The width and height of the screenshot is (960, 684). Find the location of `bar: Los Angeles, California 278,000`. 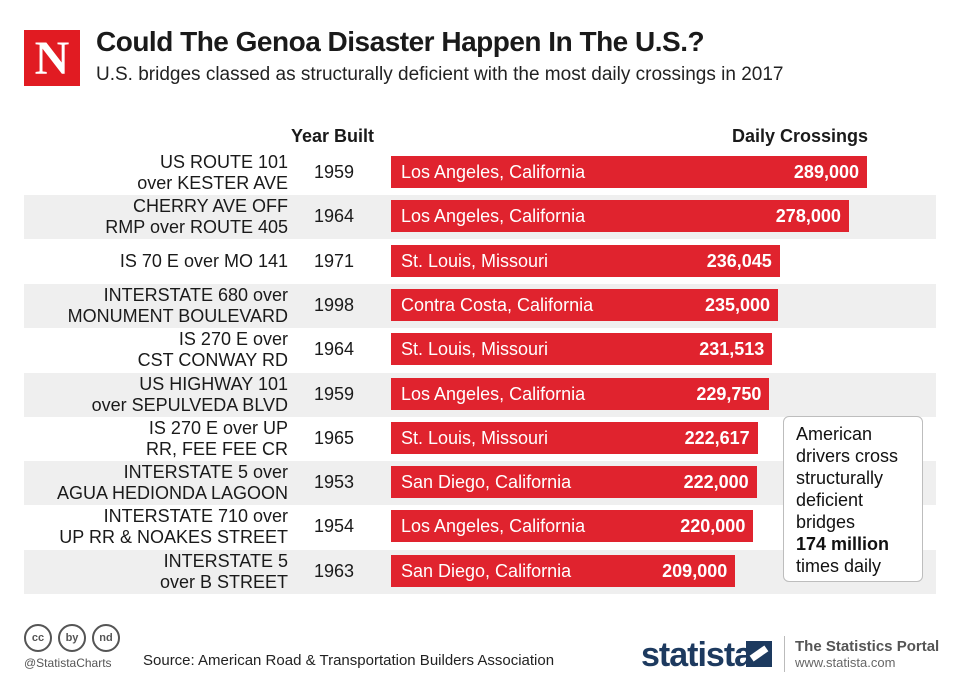

bar: Los Angeles, California 278,000 is located at coordinates (620, 216).